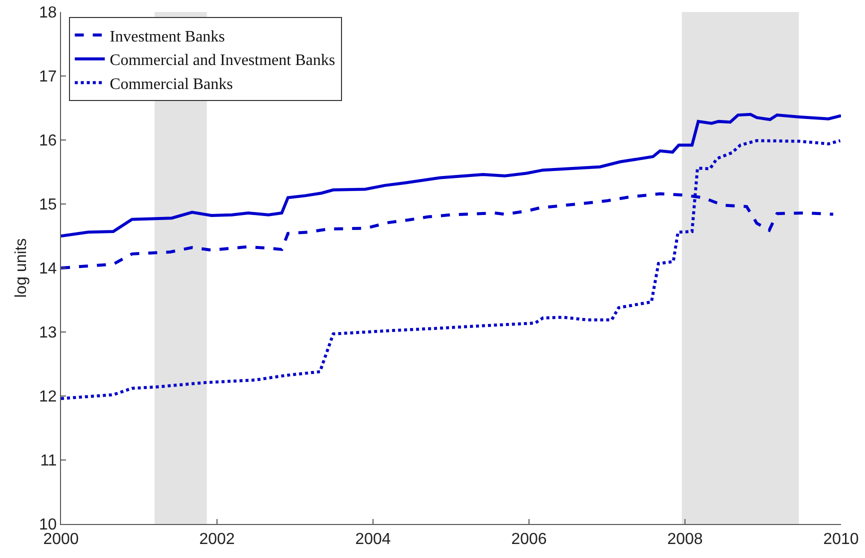 This screenshot has width=865, height=558. I want to click on legend-label: Commercial Banks, so click(171, 84).